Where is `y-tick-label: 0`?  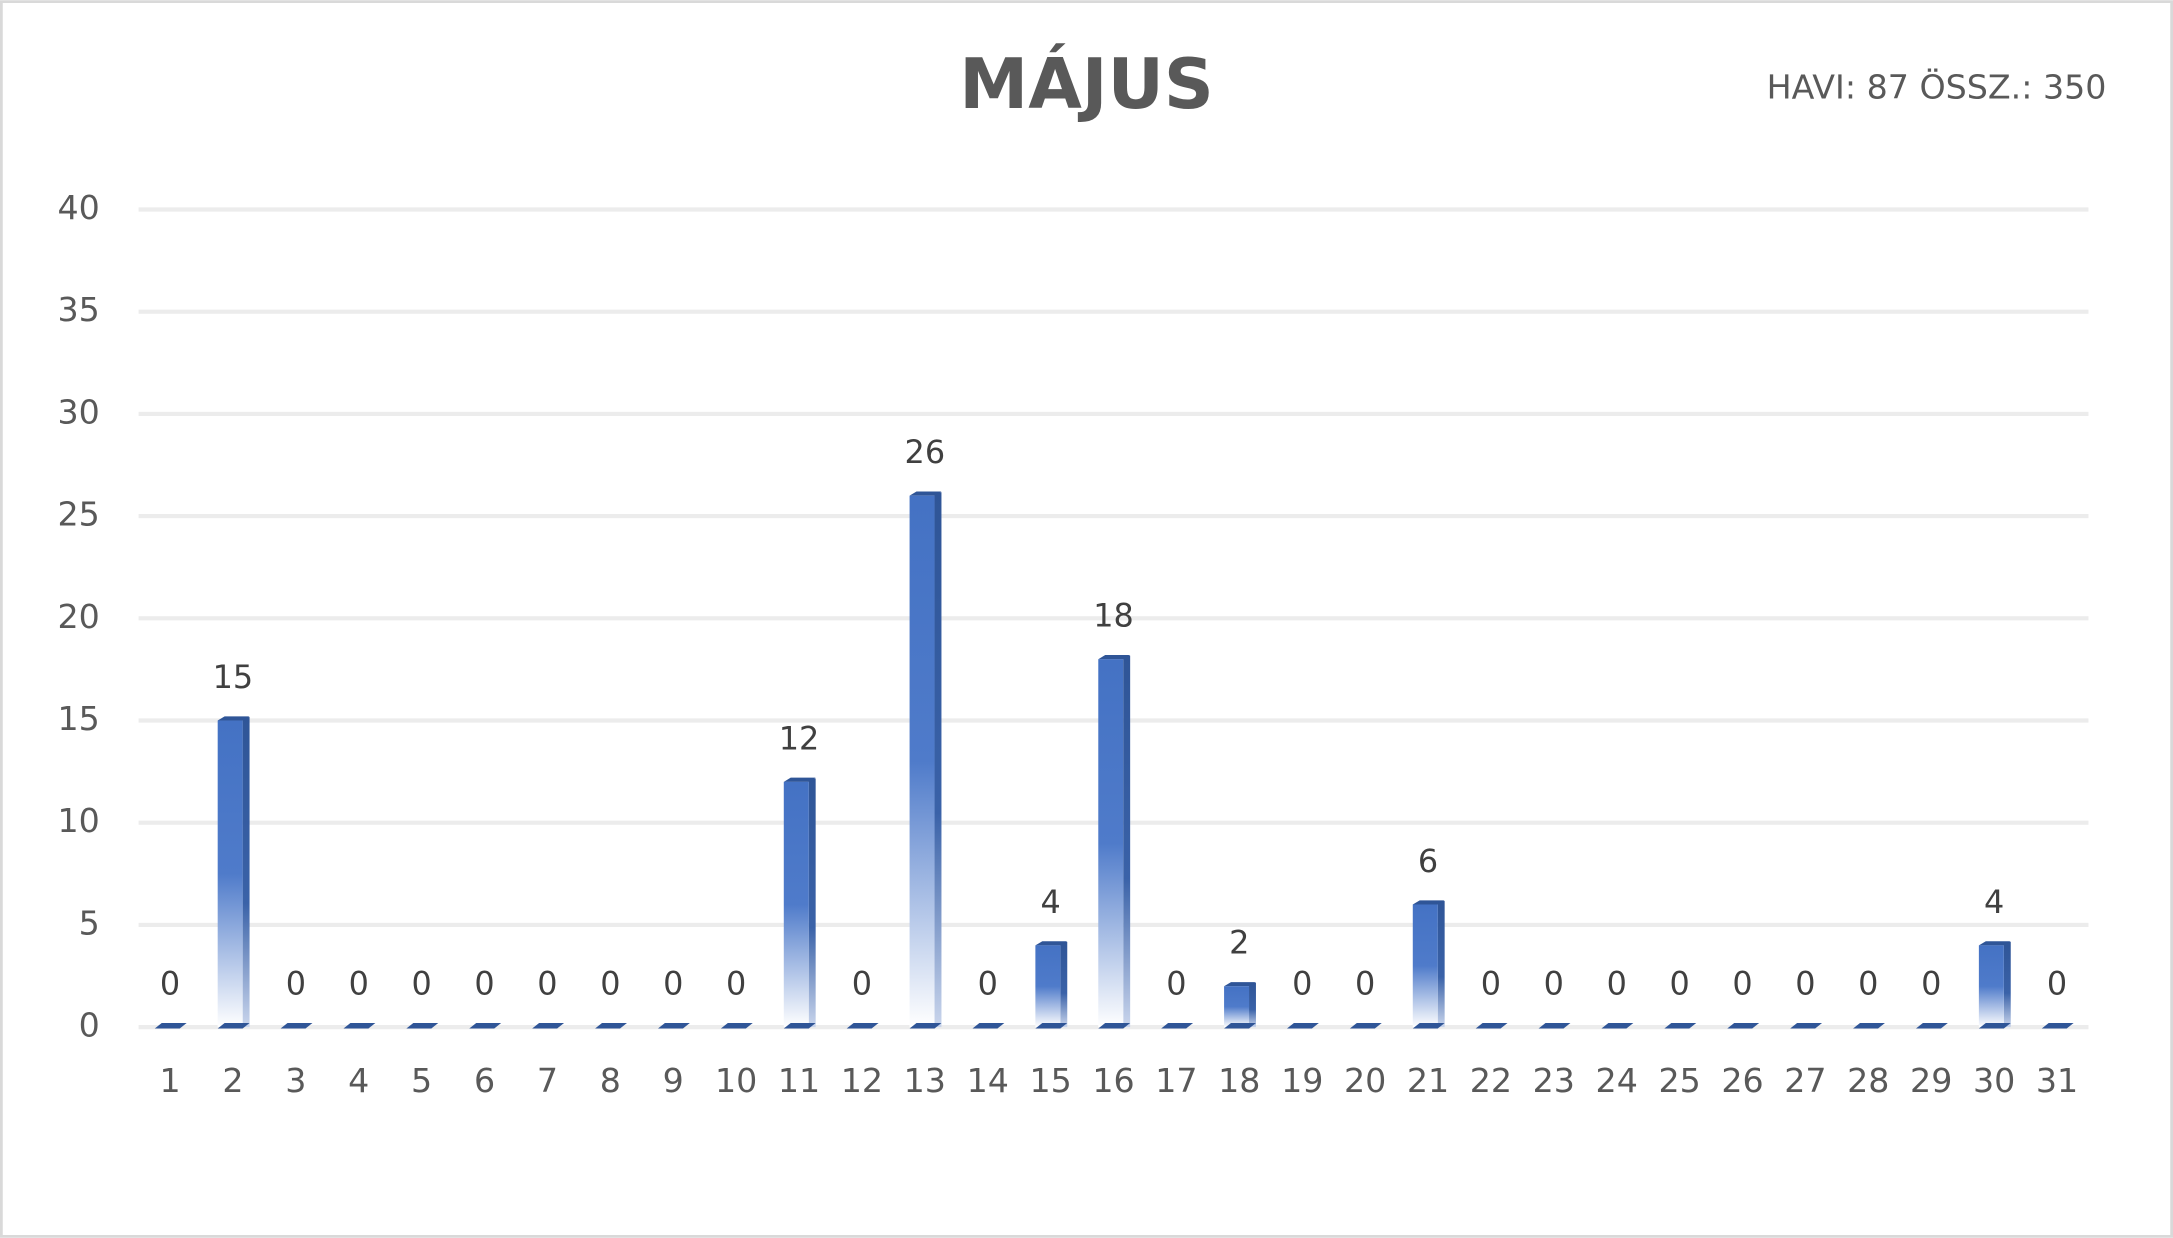 y-tick-label: 0 is located at coordinates (89, 1025).